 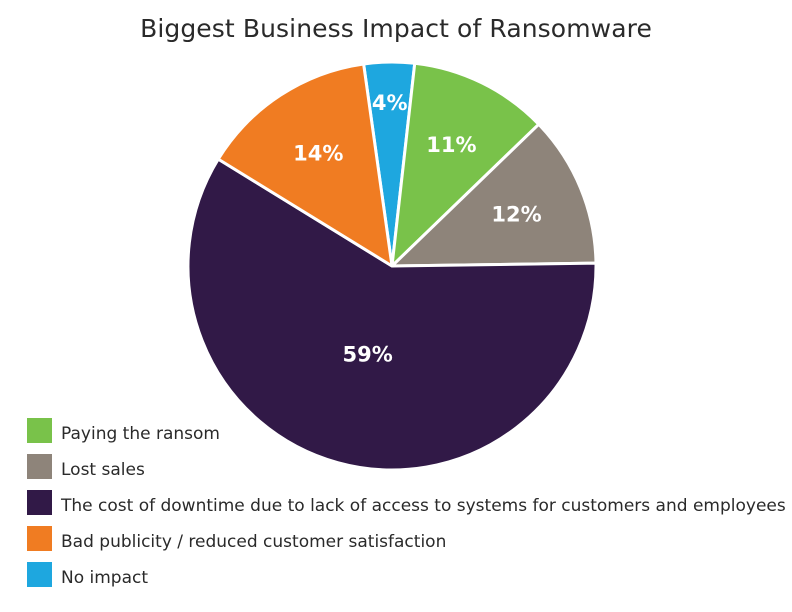 I want to click on chart-title: Biggest Business Impact of Ransomware, so click(x=396, y=28).